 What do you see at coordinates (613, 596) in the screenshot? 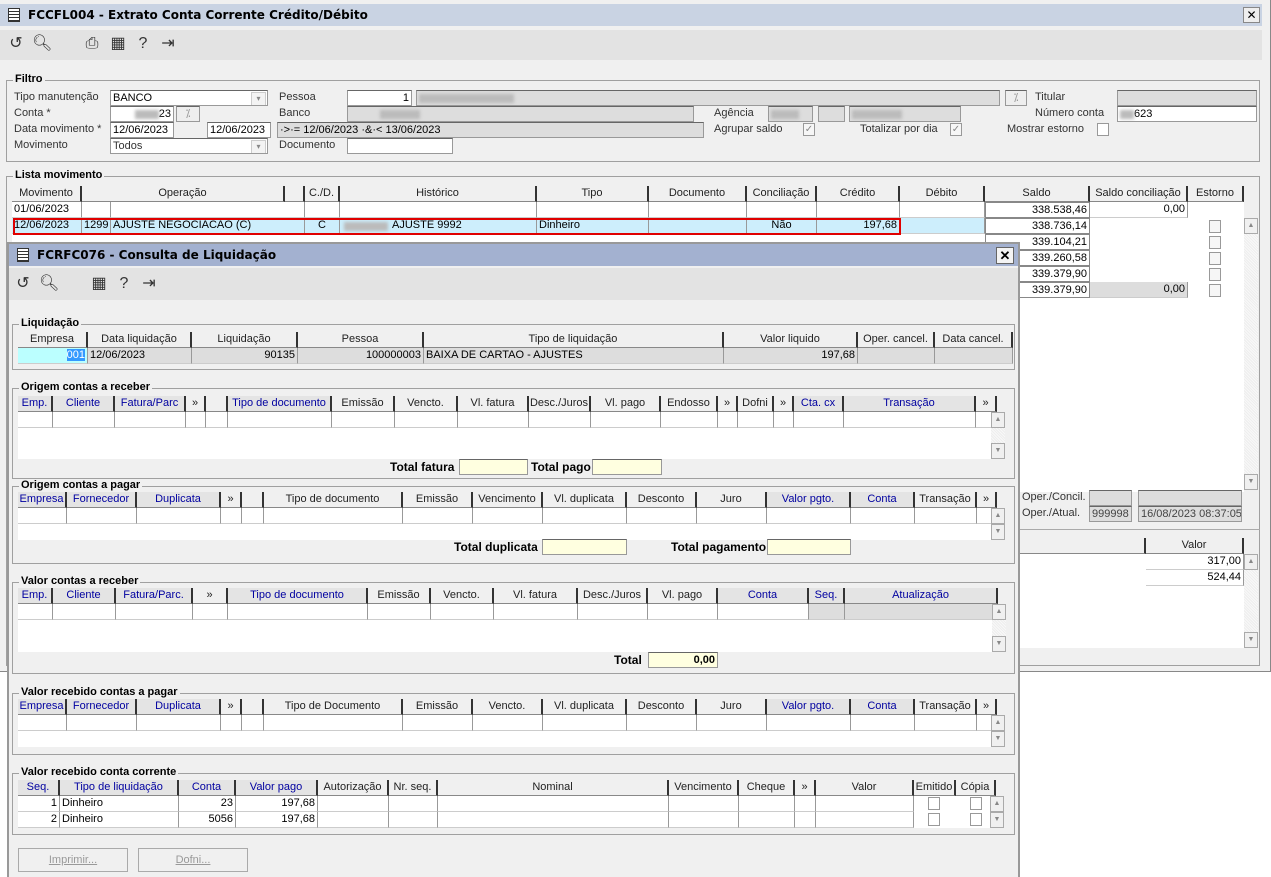
I see `column-header-desc-juros: Desc./Juros` at bounding box center [613, 596].